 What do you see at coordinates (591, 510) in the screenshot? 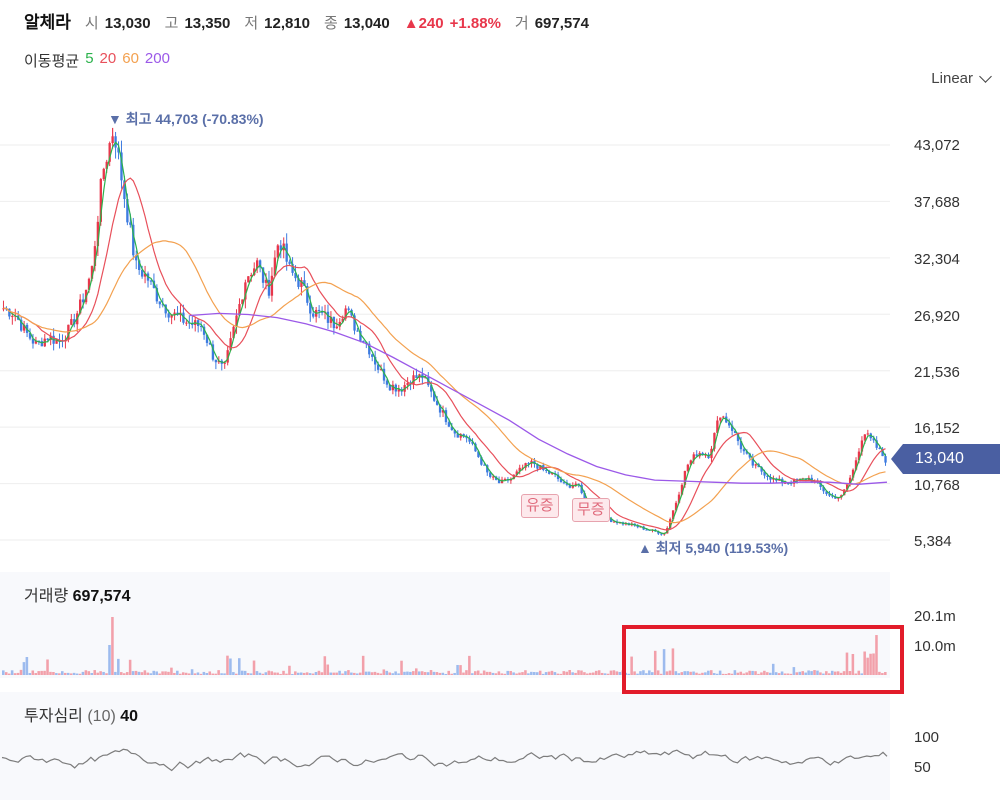
I see `bonus-issue-badge: 무증` at bounding box center [591, 510].